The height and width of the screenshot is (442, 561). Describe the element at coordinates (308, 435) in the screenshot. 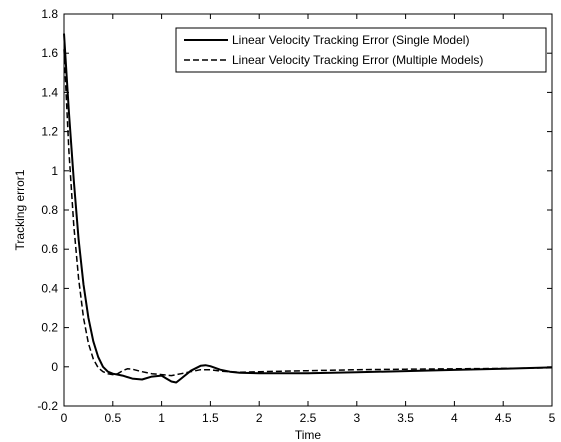

I see `x-axis-label: Time` at that location.